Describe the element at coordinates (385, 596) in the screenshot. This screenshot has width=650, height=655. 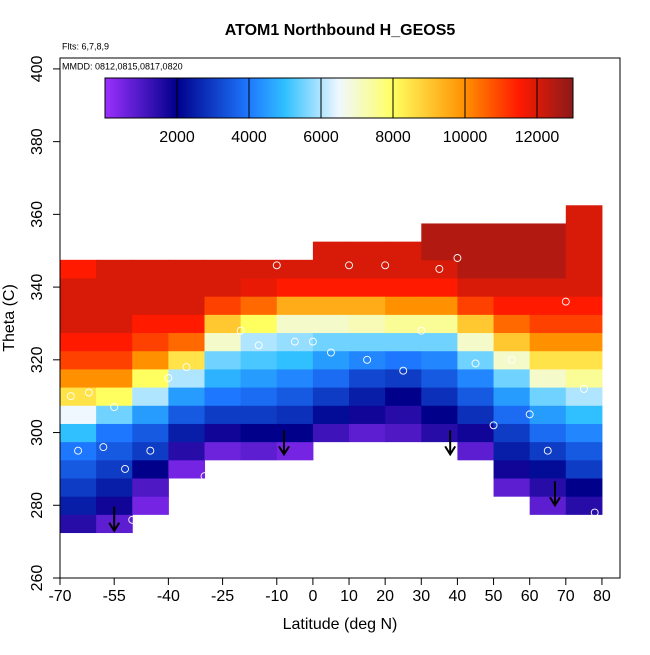
I see `x-tick-label: 20` at that location.